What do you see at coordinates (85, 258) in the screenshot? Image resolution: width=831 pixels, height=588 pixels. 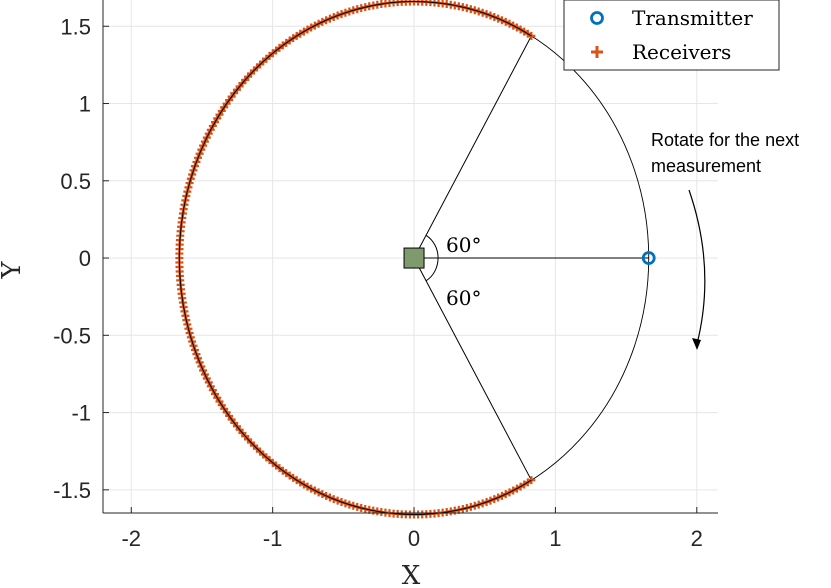 I see `y-tick-label: 0` at bounding box center [85, 258].